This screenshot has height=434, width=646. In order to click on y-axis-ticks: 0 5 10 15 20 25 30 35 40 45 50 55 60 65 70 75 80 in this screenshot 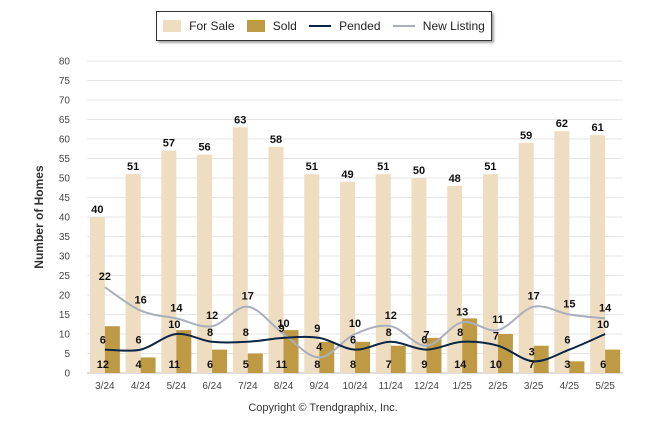, I will do `click(65, 218)`.